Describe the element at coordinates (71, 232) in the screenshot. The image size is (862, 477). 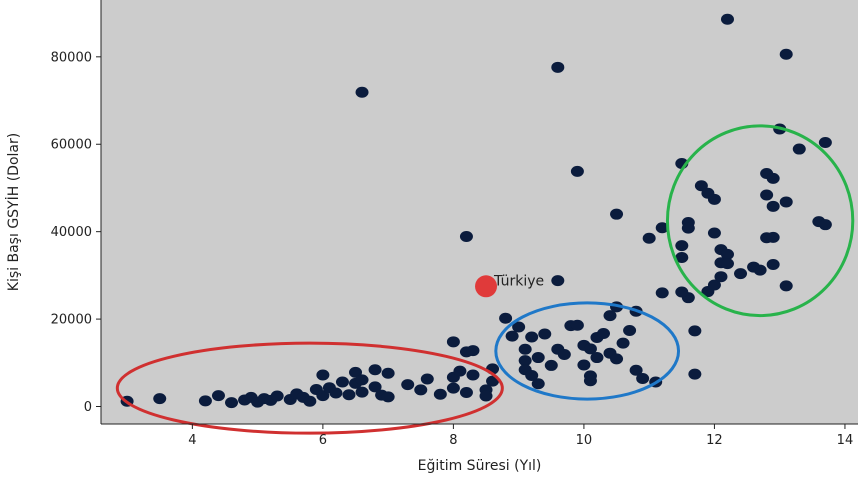
I see `y-tick-label: 40000` at that location.